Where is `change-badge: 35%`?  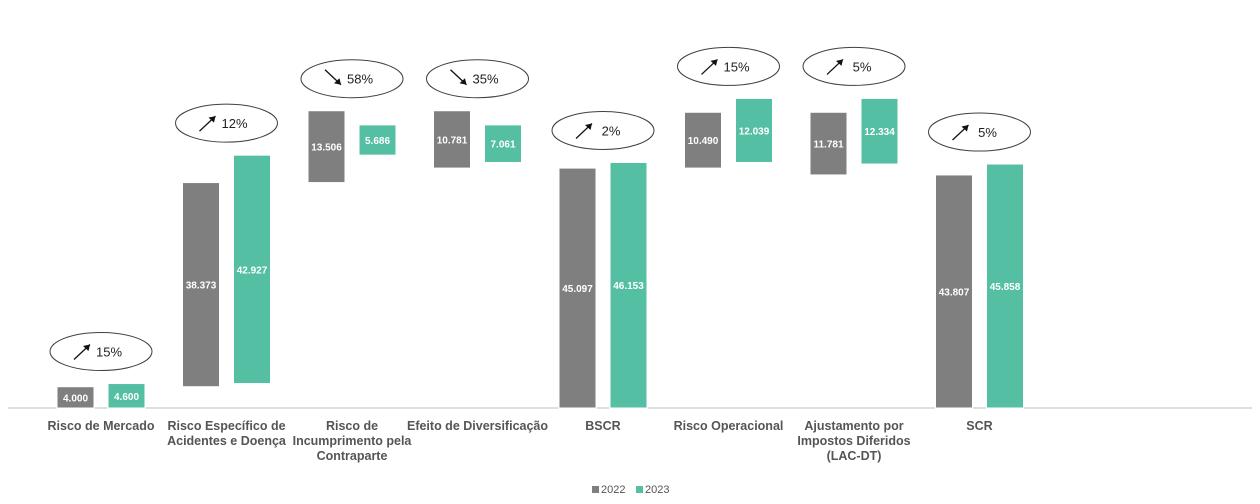 change-badge: 35% is located at coordinates (477, 79).